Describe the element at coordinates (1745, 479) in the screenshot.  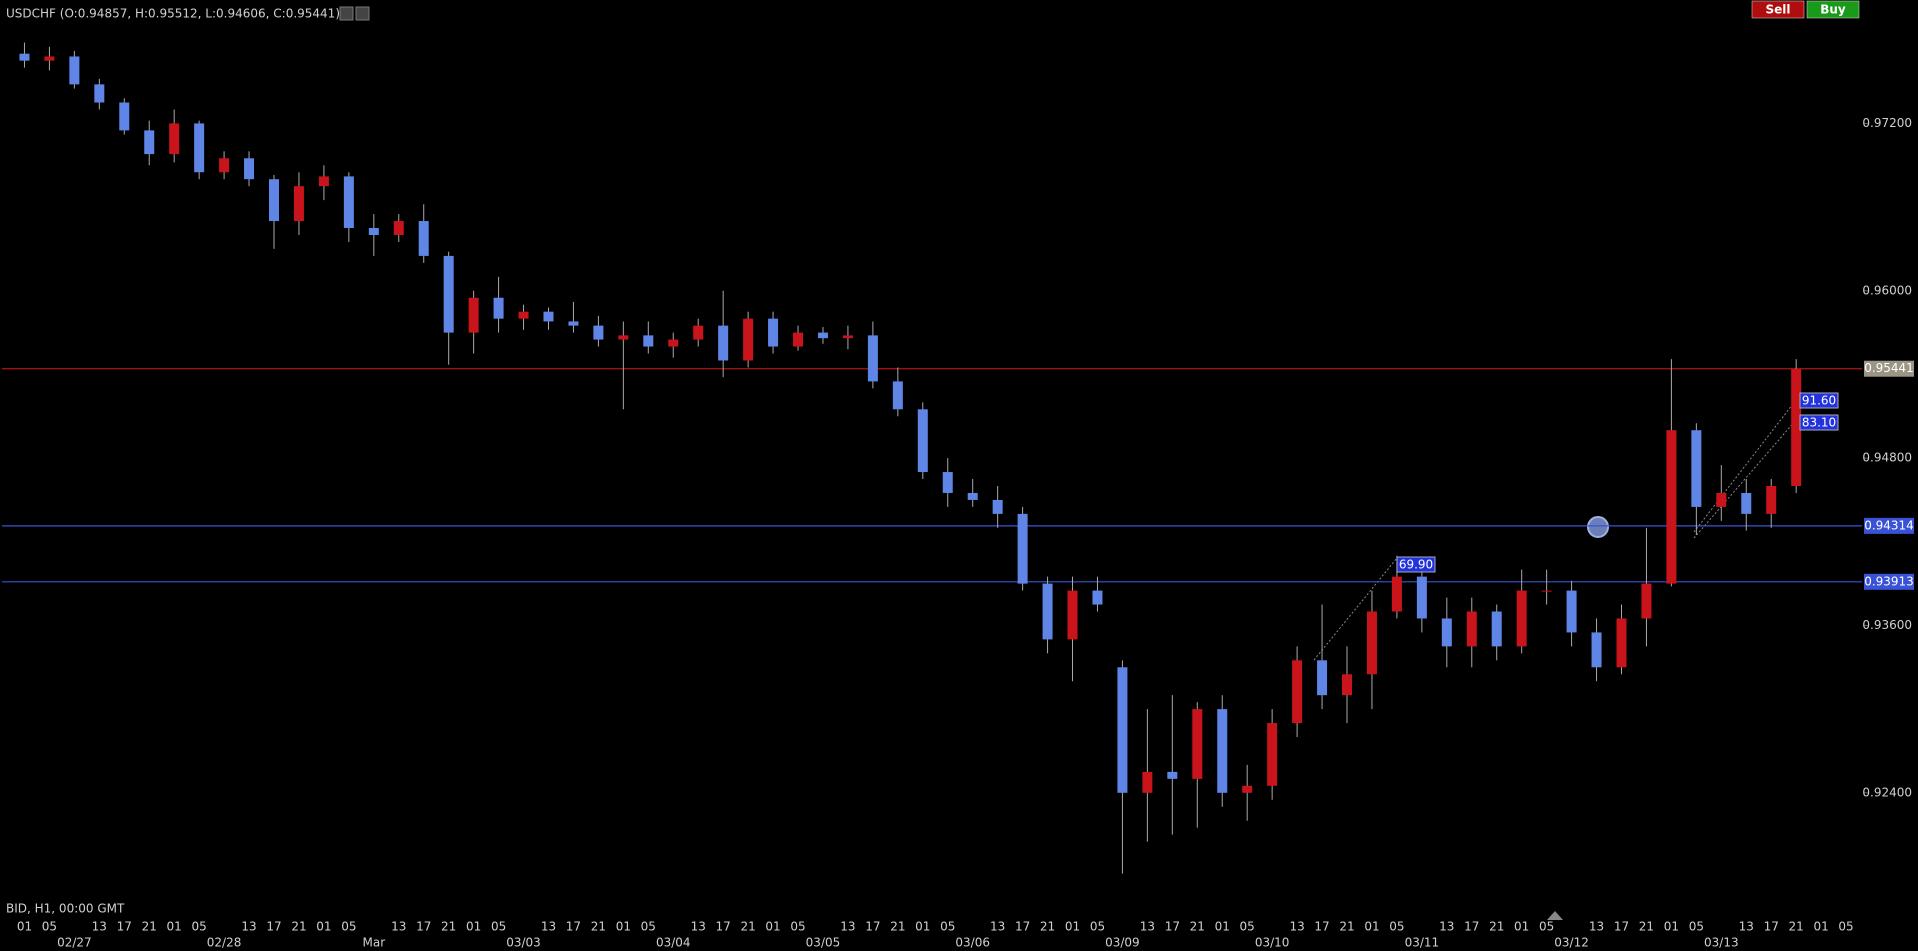
I see `trend-line` at that location.